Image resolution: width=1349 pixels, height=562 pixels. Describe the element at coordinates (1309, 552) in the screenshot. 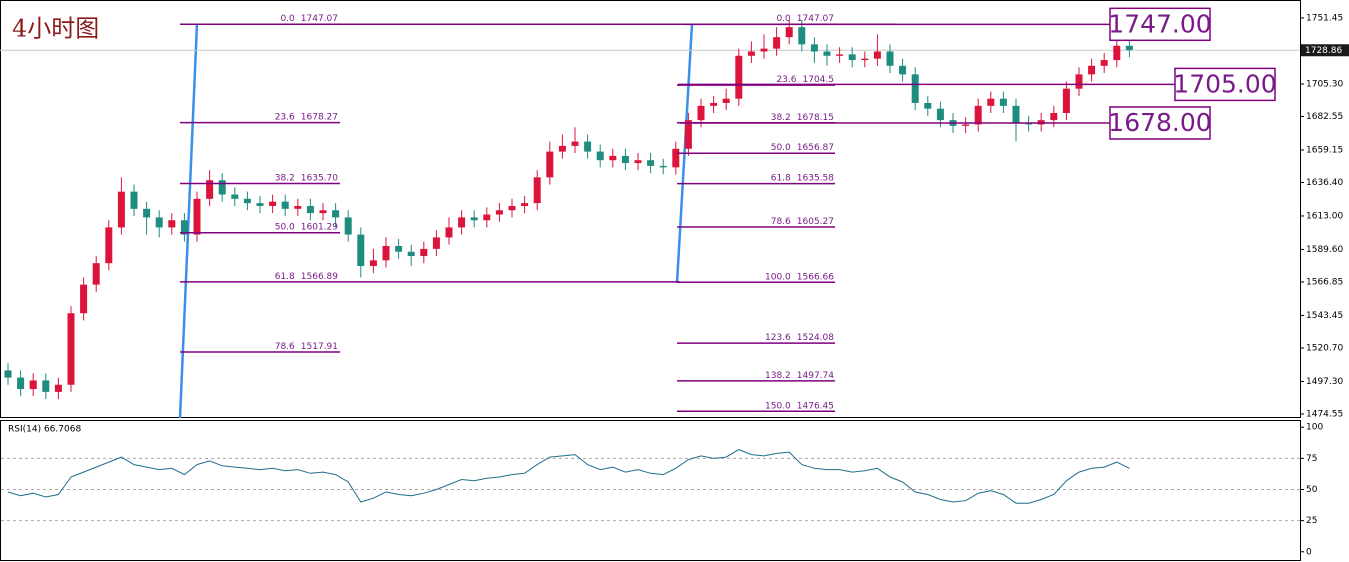

I see `y-tick-label: 0` at that location.